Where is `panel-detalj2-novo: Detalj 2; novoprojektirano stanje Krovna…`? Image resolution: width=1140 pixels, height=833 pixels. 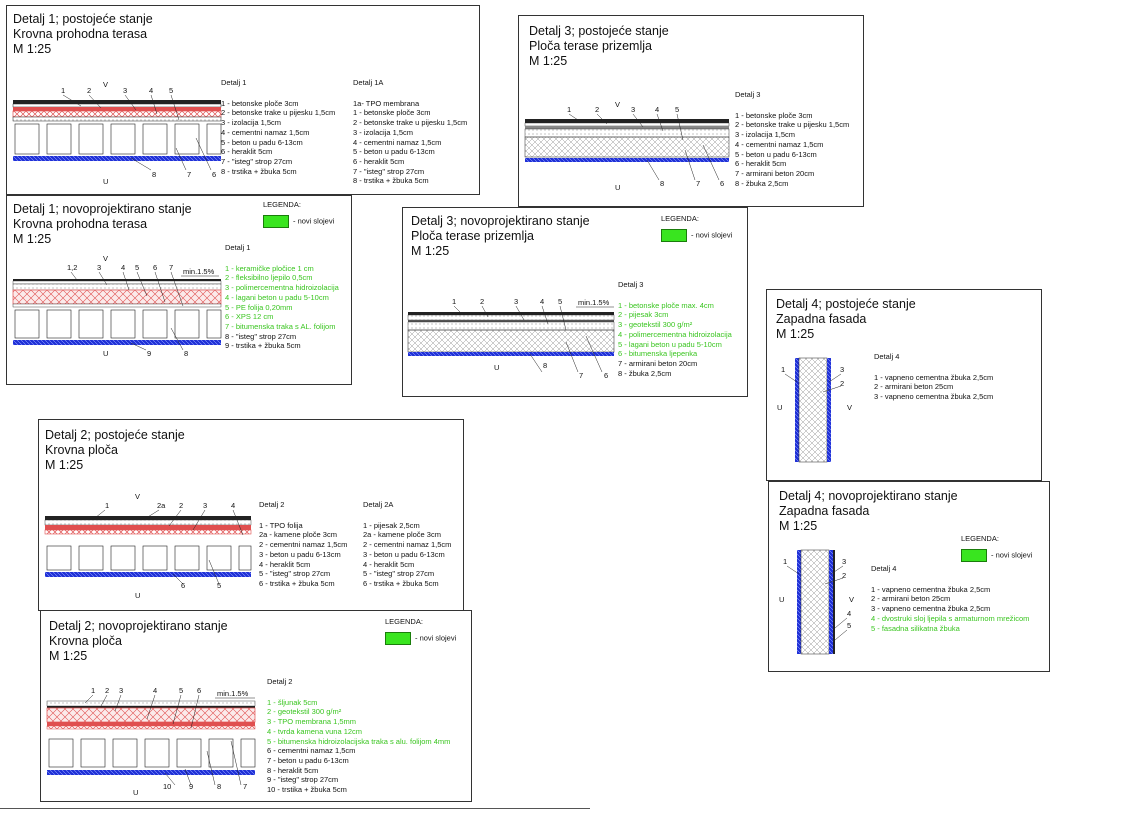 panel-detalj2-novo: Detalj 2; novoprojektirano stanje Krovna… is located at coordinates (256, 706).